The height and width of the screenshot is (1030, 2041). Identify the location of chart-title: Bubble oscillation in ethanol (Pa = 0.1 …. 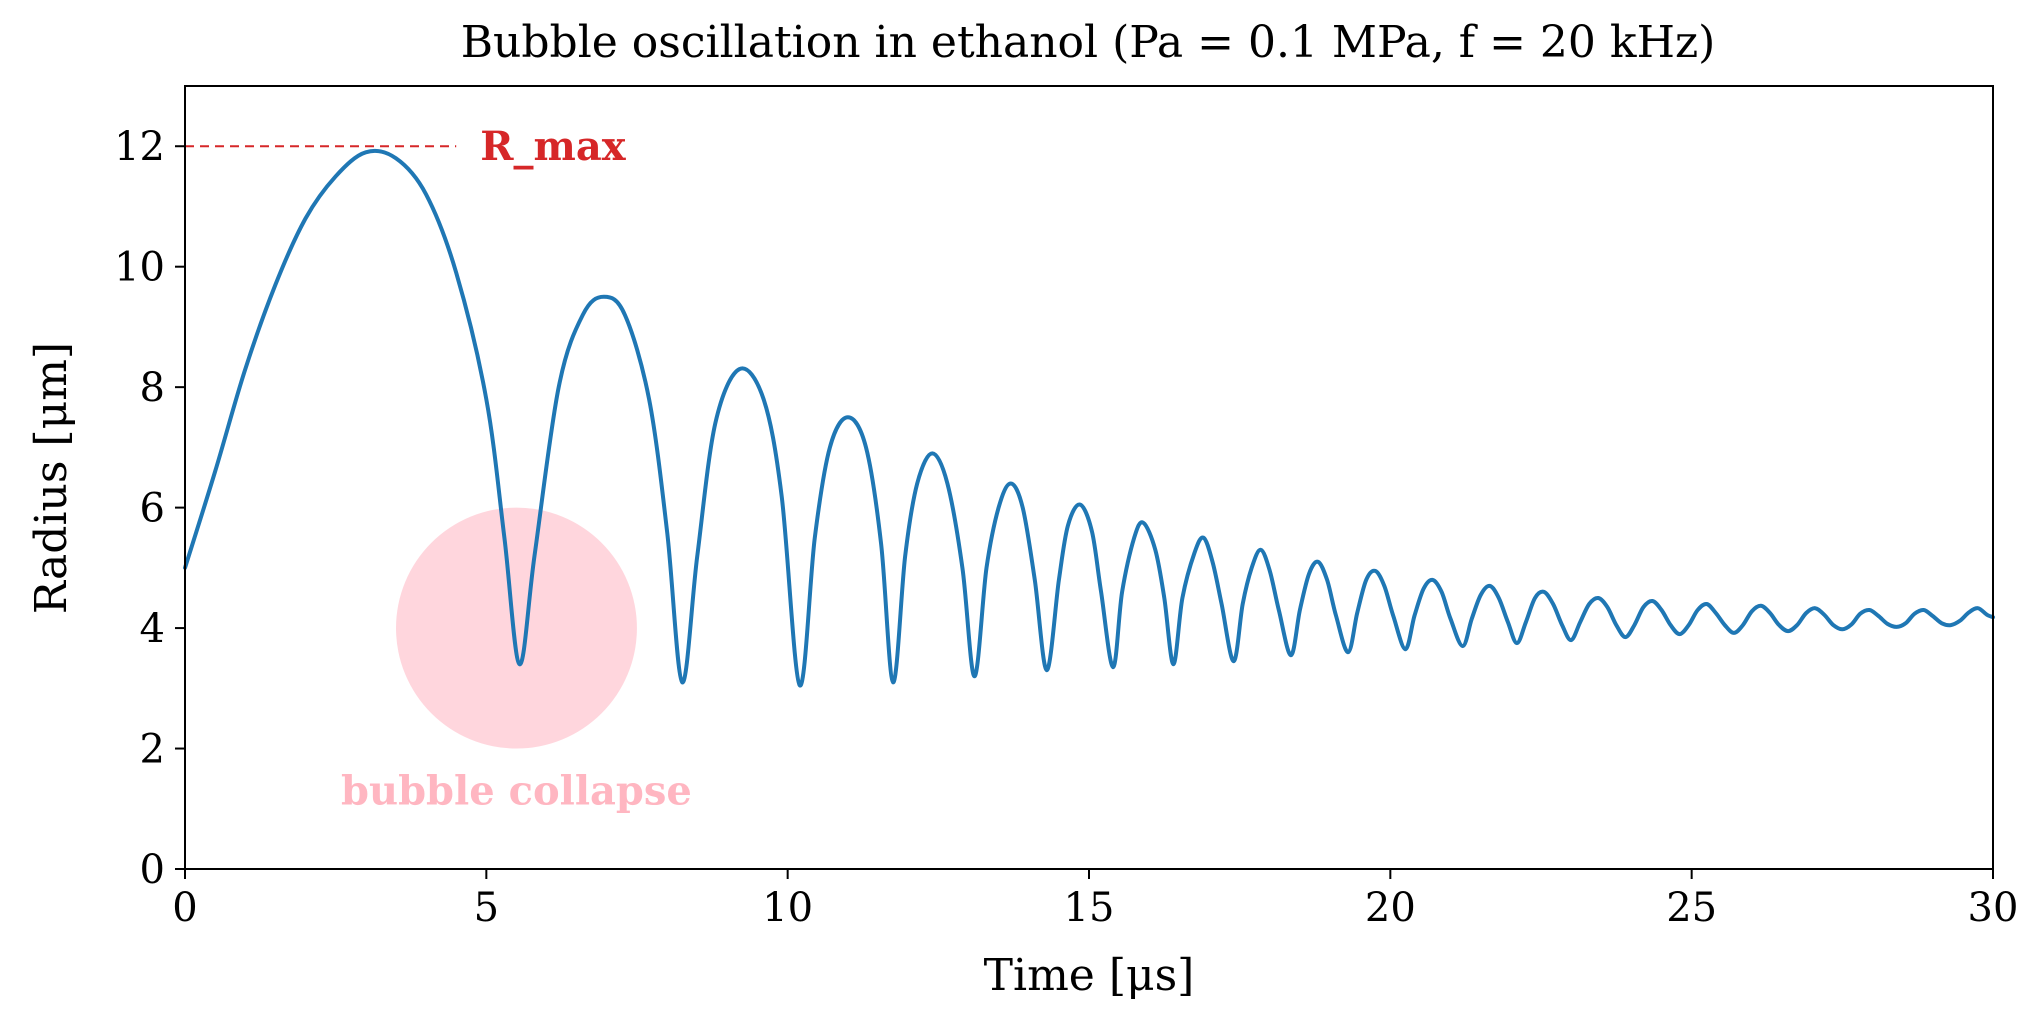
(1088, 42).